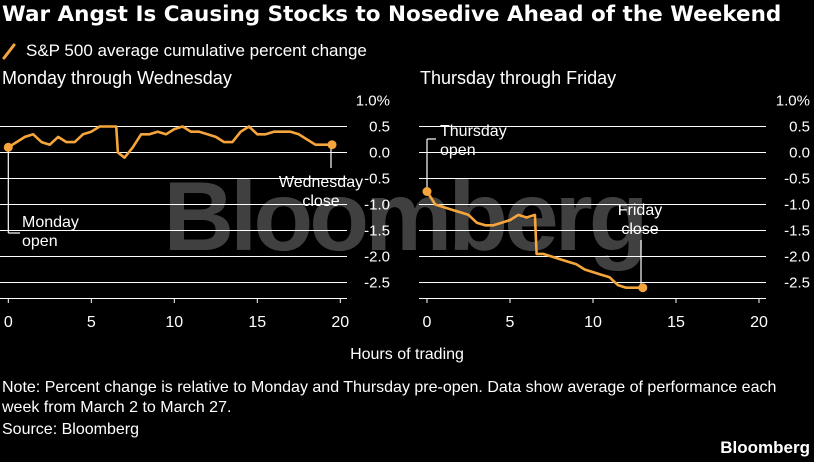  Describe the element at coordinates (427, 322) in the screenshot. I see `right-x-tick-label: 0` at that location.